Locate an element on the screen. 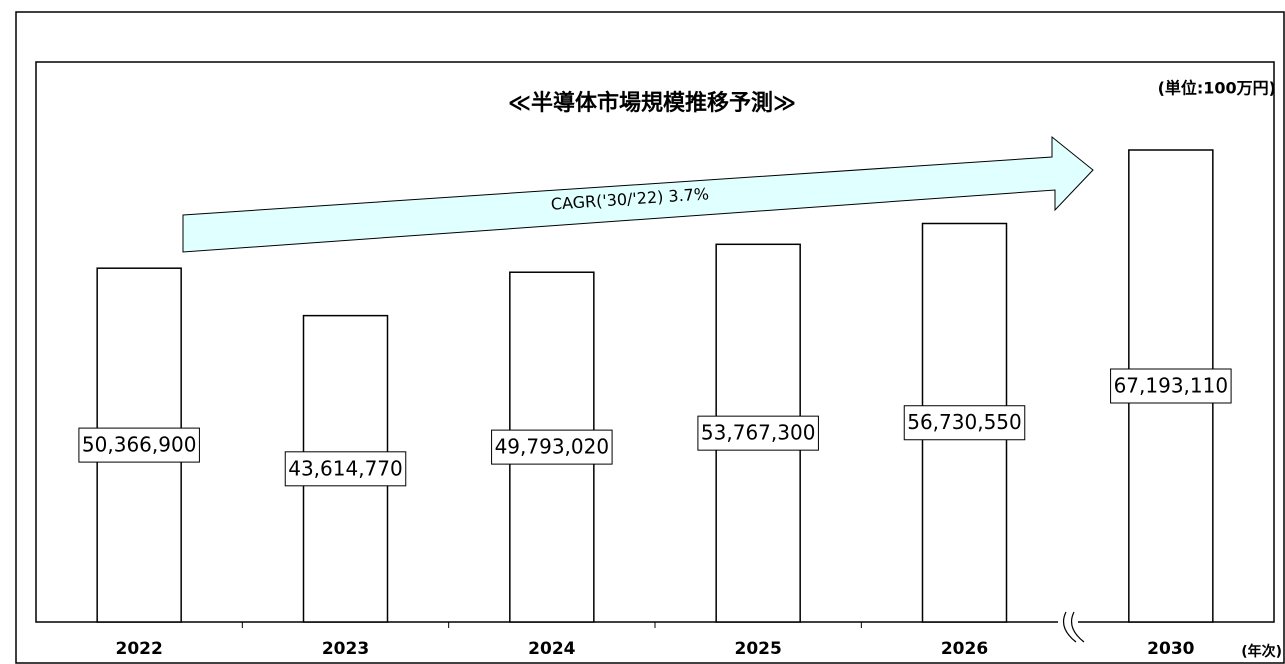 This screenshot has width=1285, height=664. value-label: 49,793,020 is located at coordinates (552, 447).